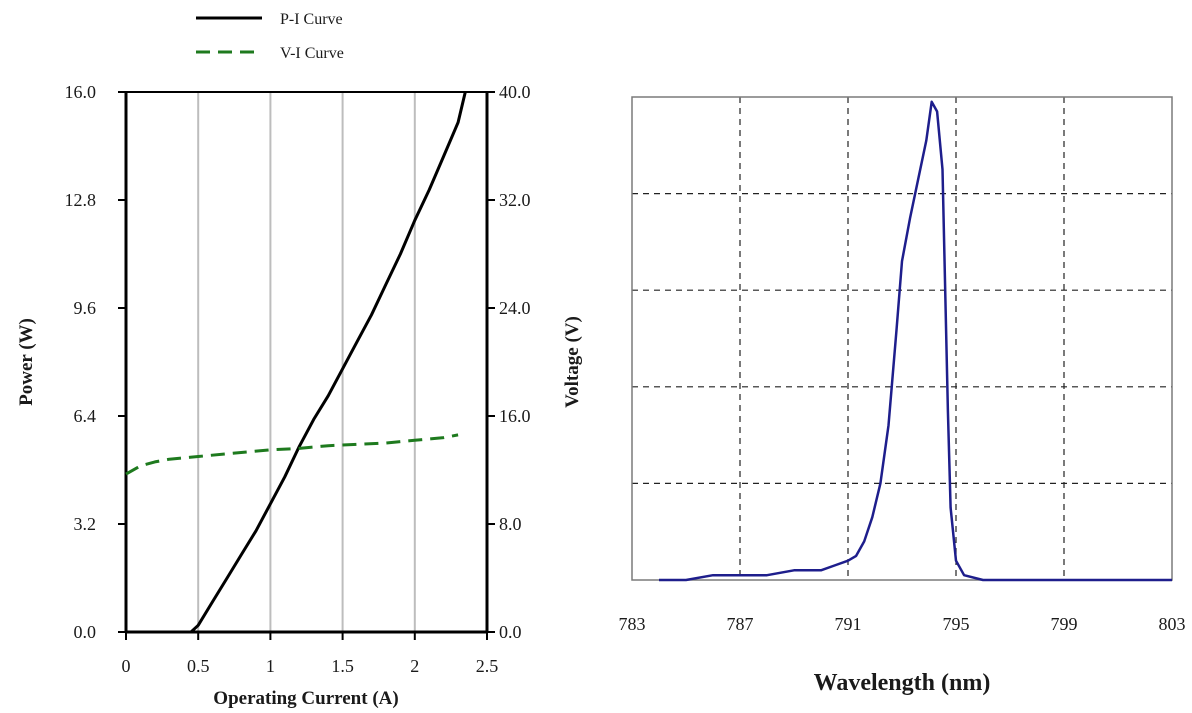  Describe the element at coordinates (487, 666) in the screenshot. I see `x-tick-label-5: 2.5` at that location.